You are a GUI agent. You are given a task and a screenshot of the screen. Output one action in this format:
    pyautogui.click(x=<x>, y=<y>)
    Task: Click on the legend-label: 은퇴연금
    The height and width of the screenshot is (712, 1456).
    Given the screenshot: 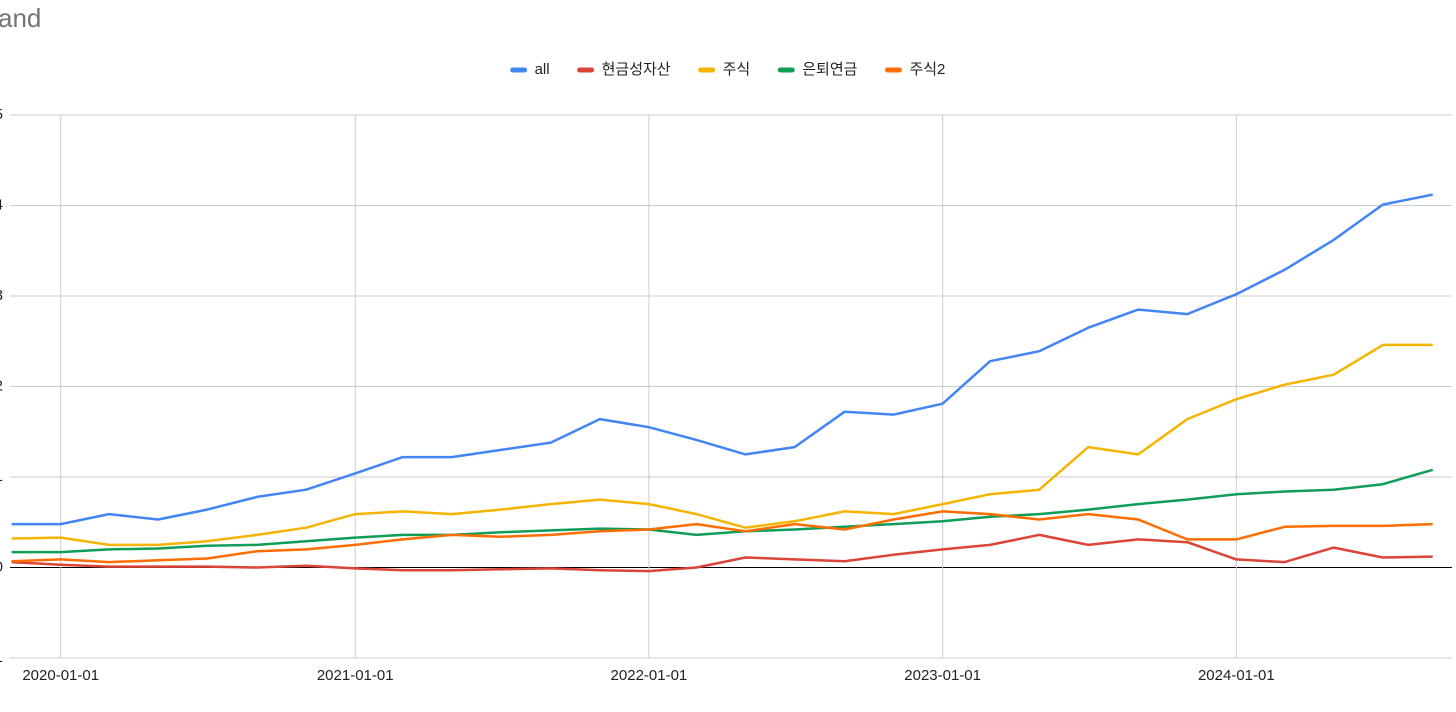 What is the action you would take?
    pyautogui.click(x=829, y=69)
    